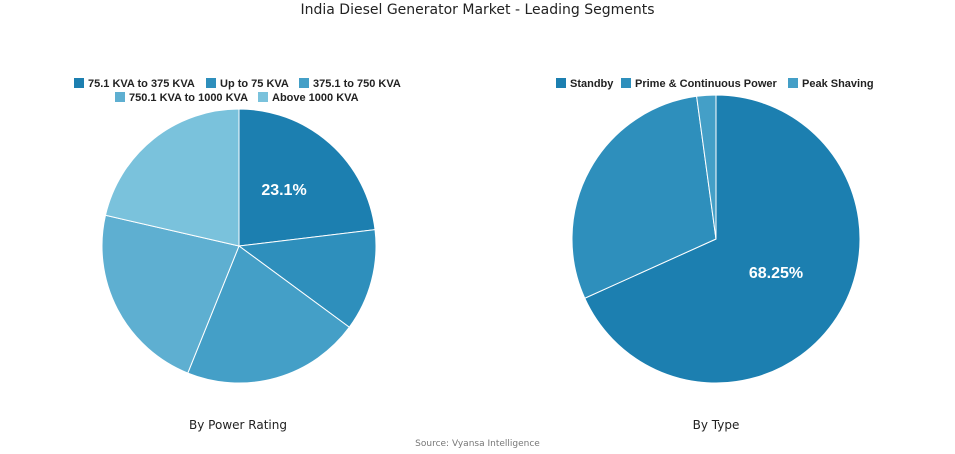  What do you see at coordinates (315, 98) in the screenshot?
I see `legend-label: Above 1000 KVA` at bounding box center [315, 98].